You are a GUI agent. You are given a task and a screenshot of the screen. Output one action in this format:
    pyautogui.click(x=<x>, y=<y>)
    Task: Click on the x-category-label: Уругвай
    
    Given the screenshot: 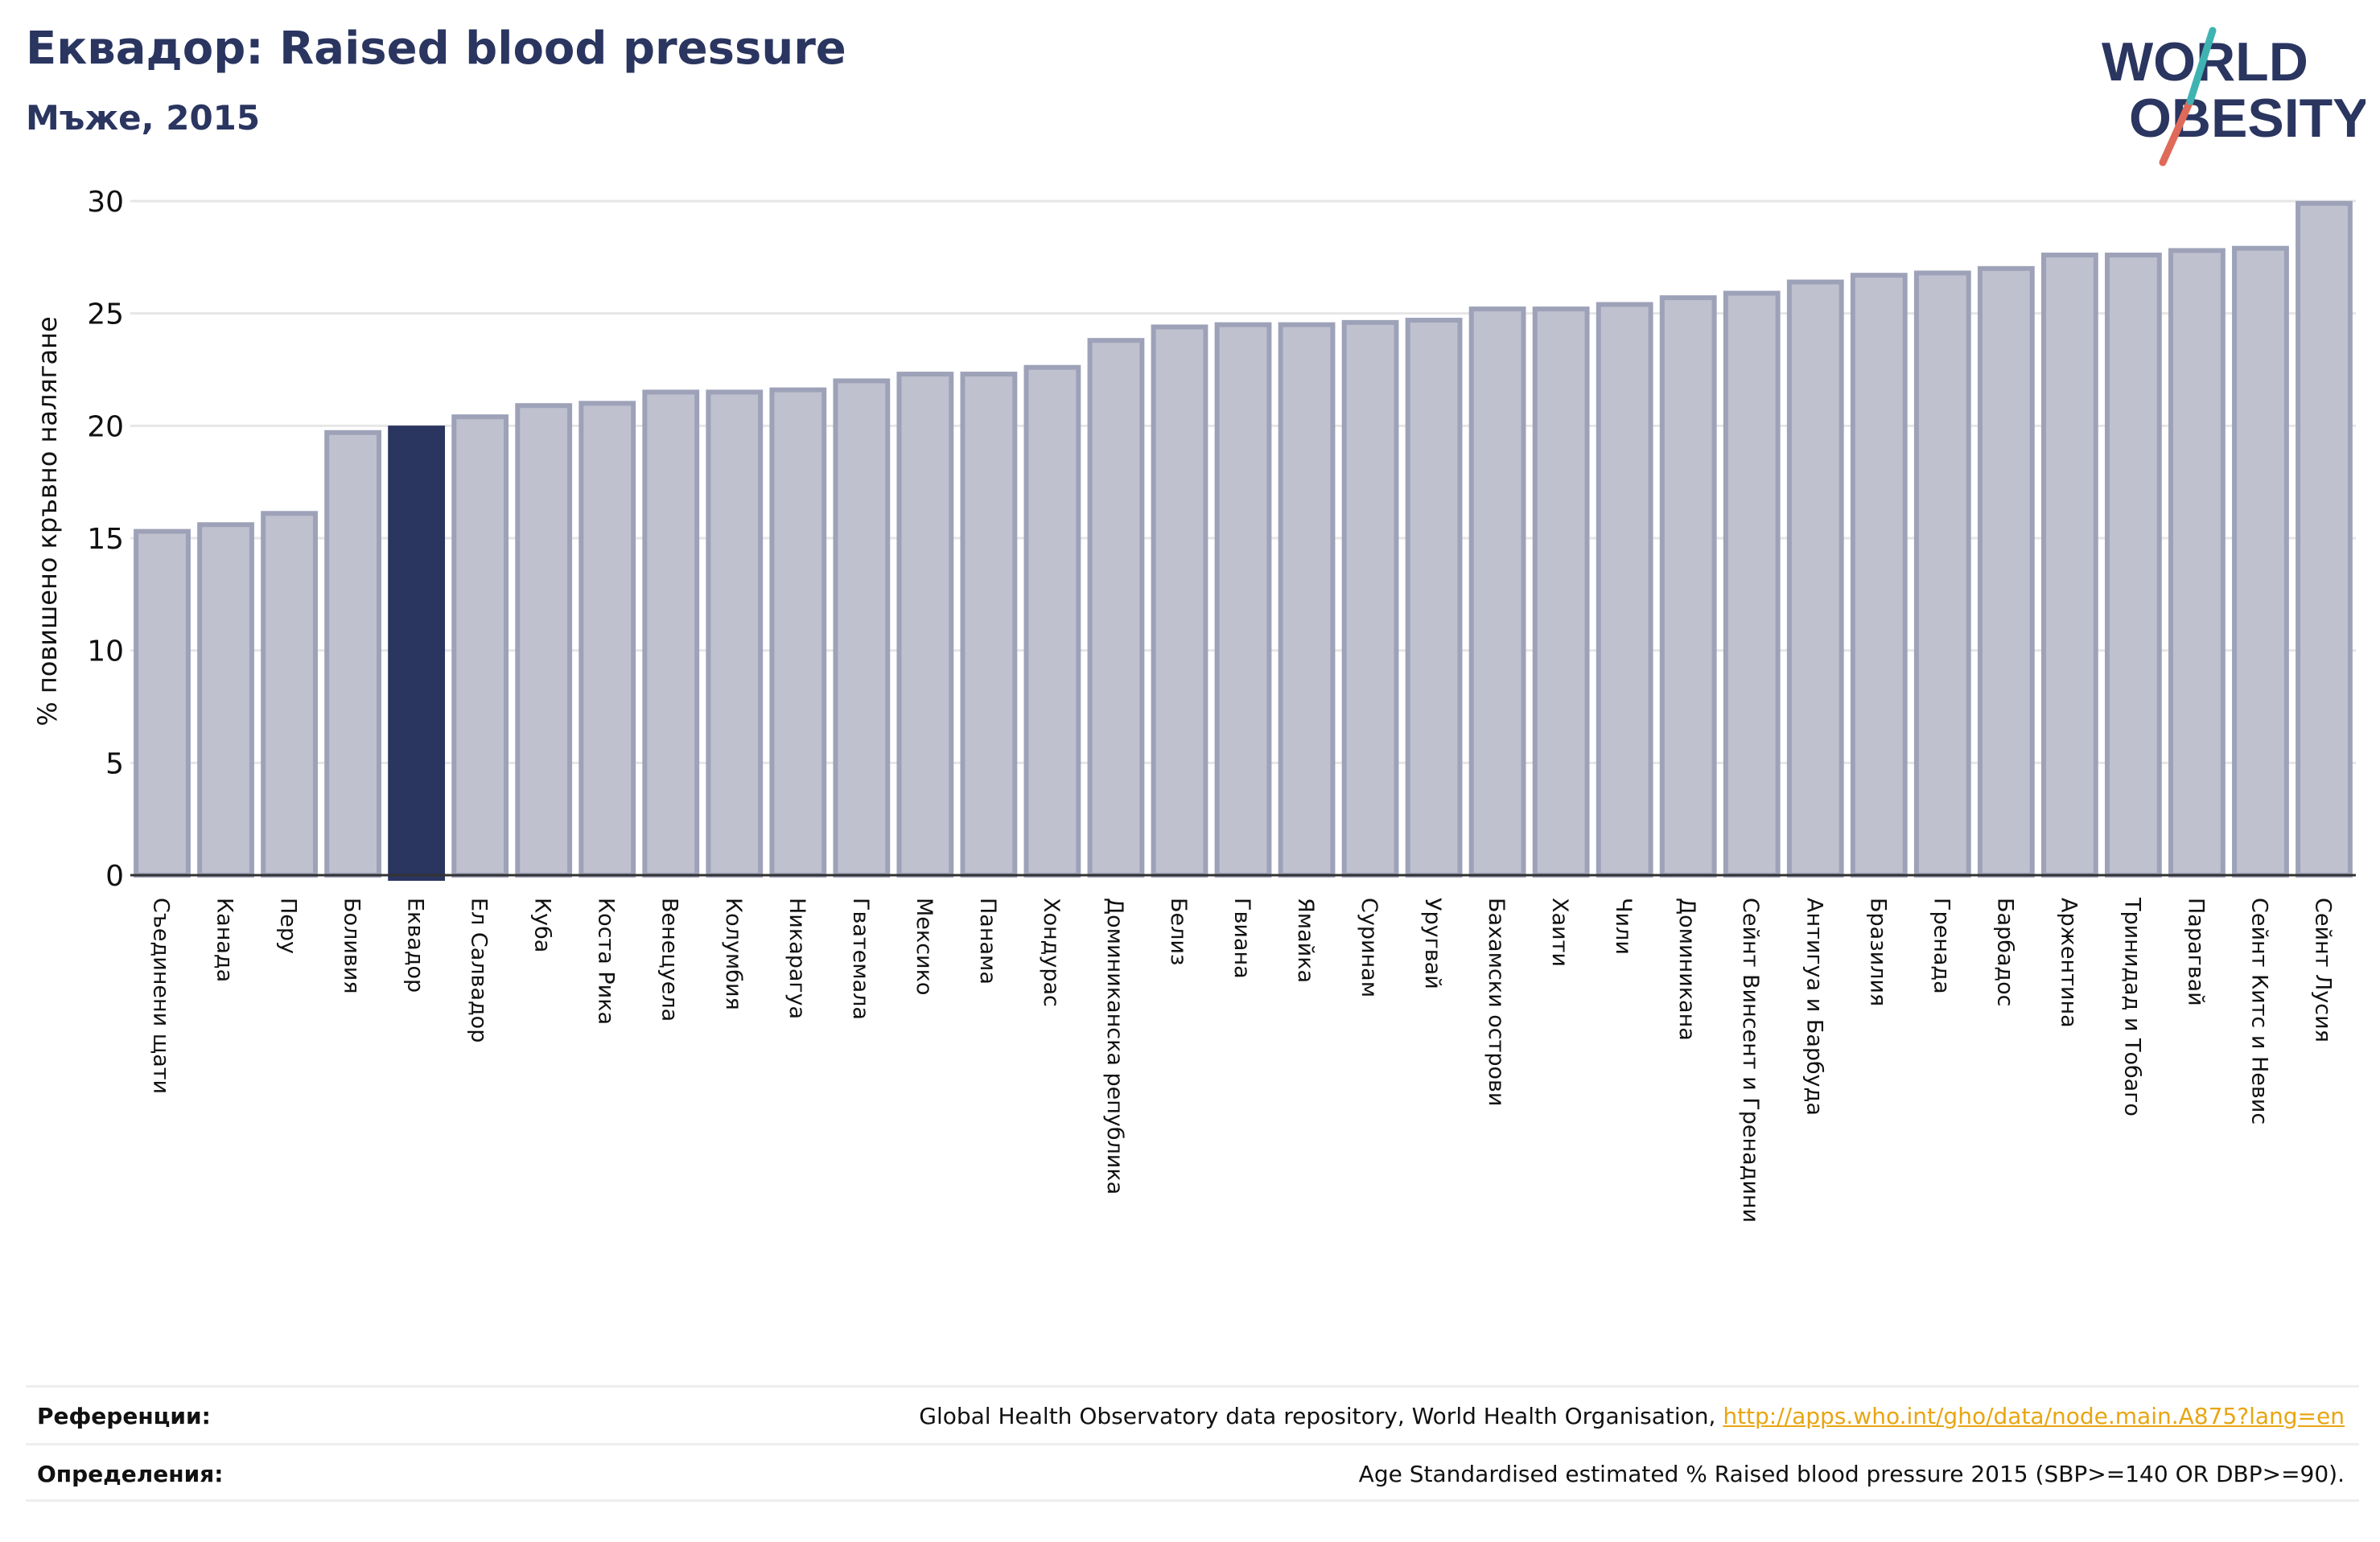 What is the action you would take?
    pyautogui.click(x=1432, y=943)
    